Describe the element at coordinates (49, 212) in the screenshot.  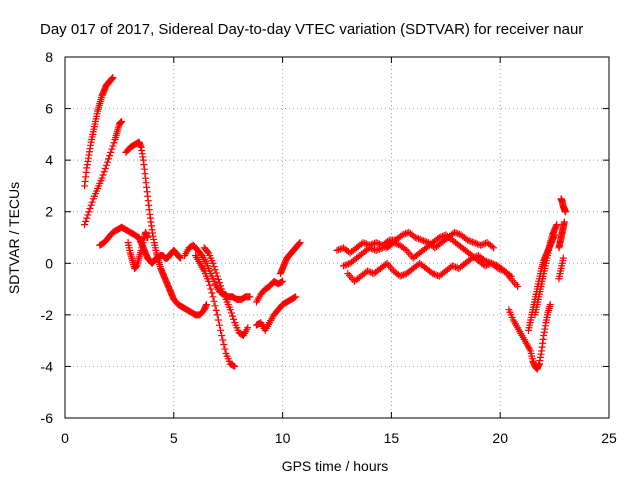
I see `y-tick-label: 2` at that location.